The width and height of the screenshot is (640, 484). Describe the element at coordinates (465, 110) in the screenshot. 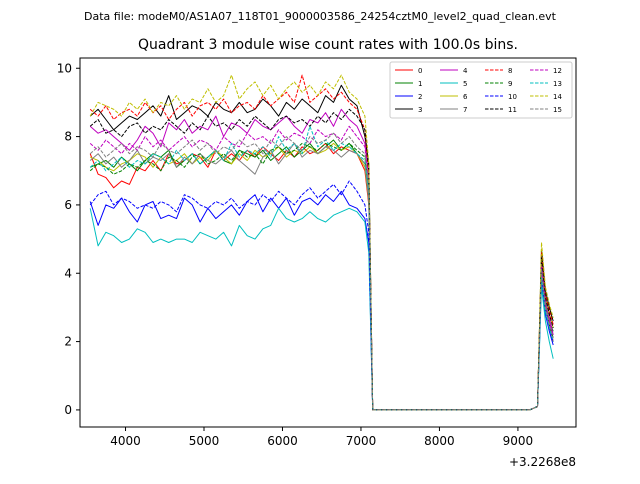

I see `legend-label-7: 7` at that location.